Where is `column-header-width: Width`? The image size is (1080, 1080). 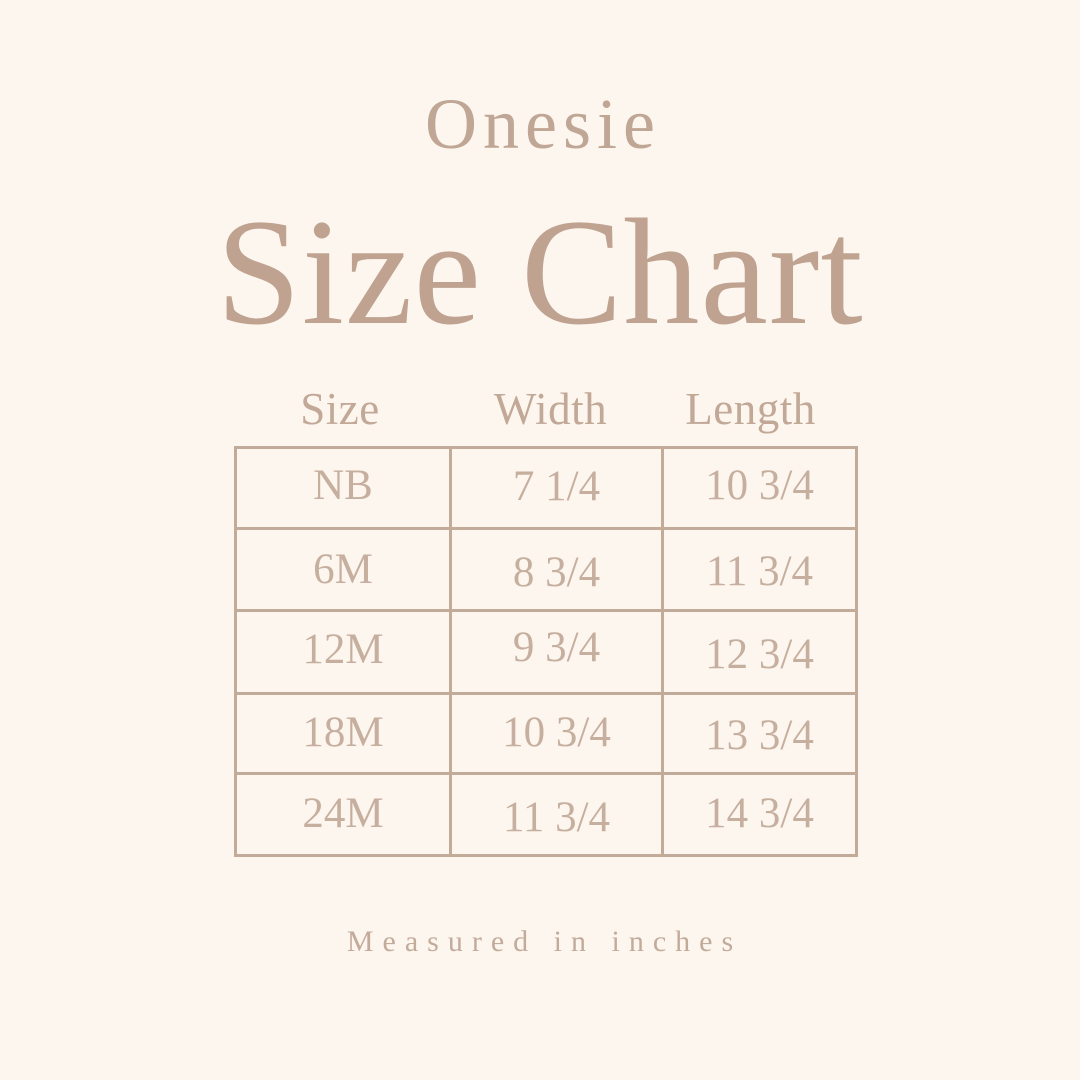 column-header-width: Width is located at coordinates (550, 409).